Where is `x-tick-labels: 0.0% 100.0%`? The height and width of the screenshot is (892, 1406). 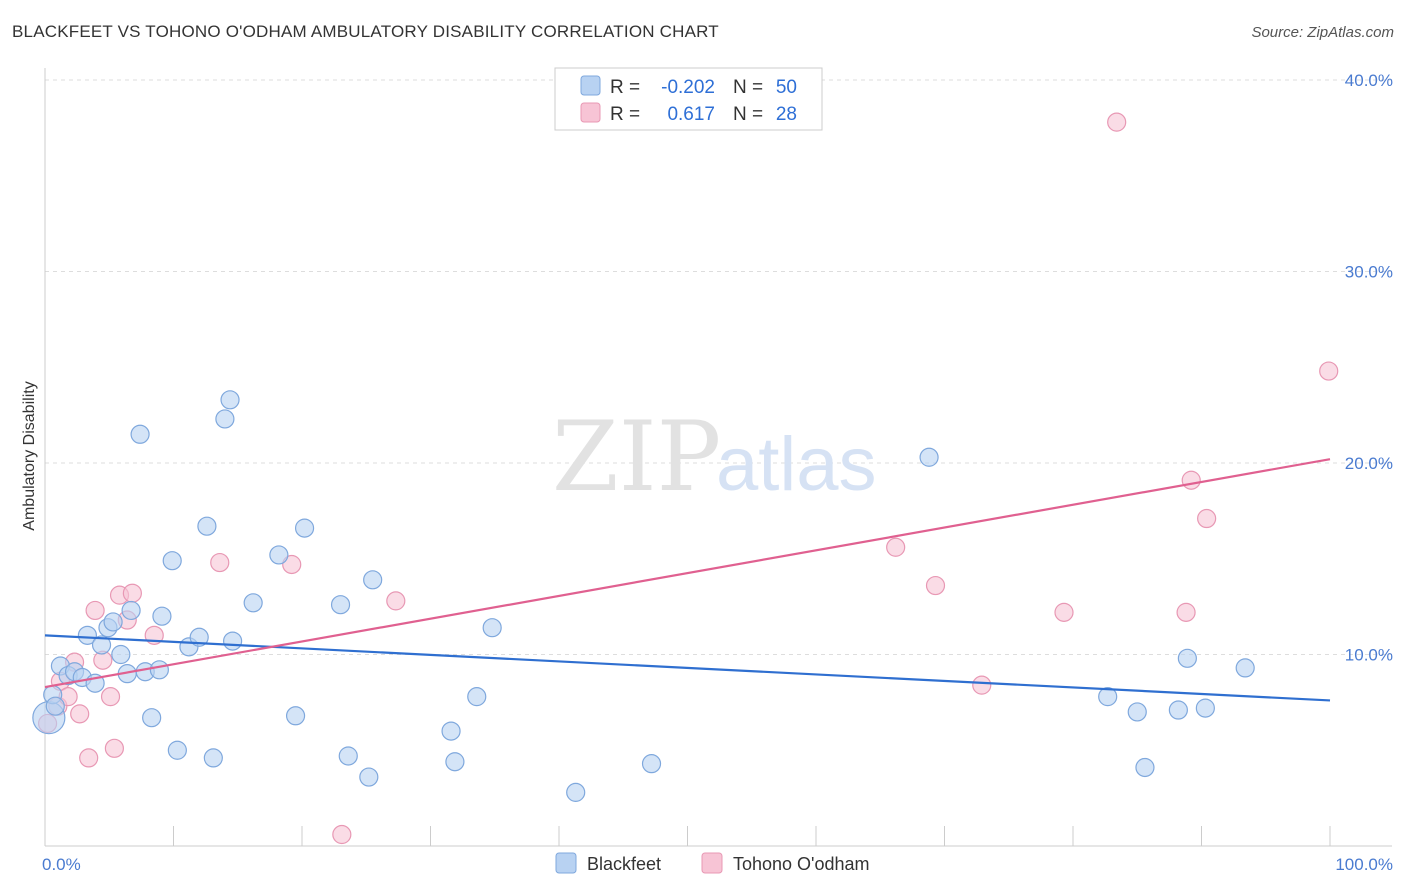 x-tick-labels: 0.0% 100.0% is located at coordinates (717, 864).